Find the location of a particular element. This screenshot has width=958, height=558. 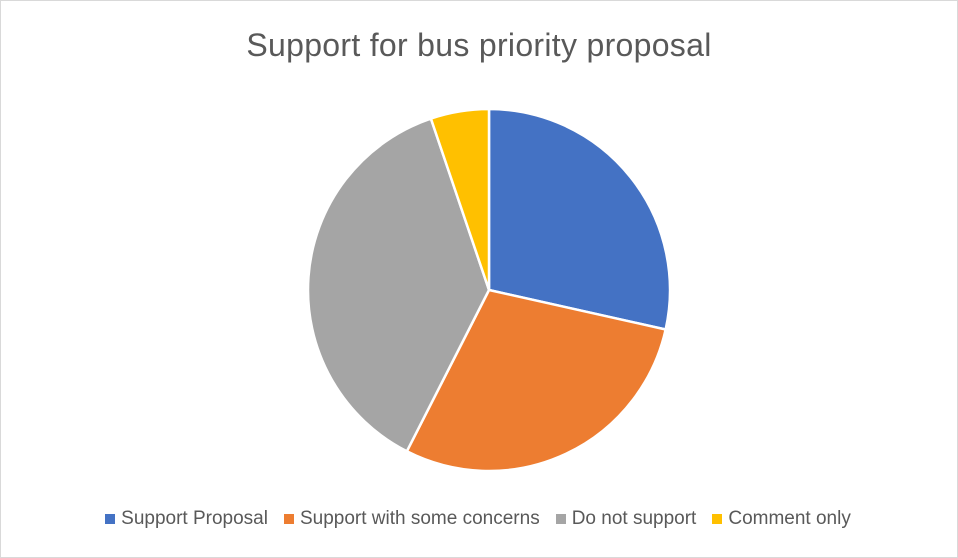

legend-label: Support Proposal is located at coordinates (194, 518).